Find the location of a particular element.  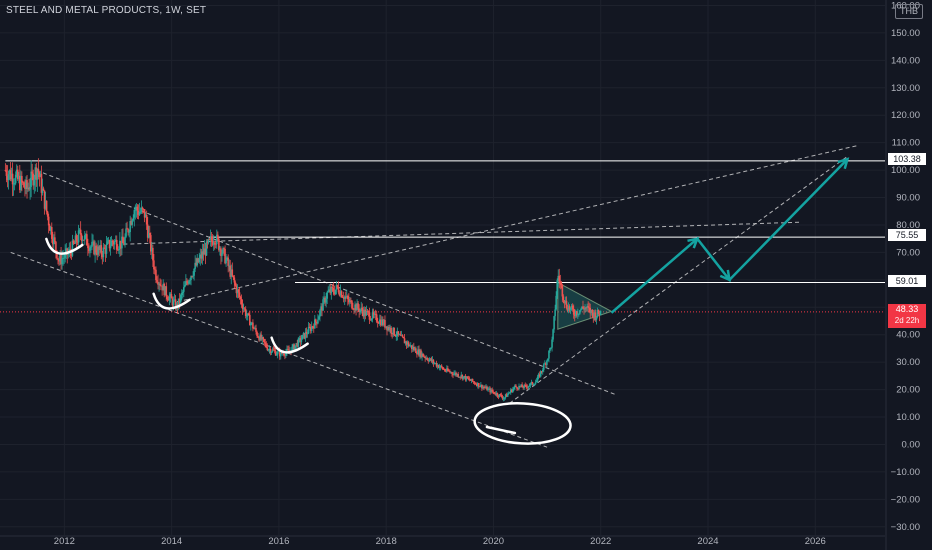

trend-line is located at coordinates (461, 233).